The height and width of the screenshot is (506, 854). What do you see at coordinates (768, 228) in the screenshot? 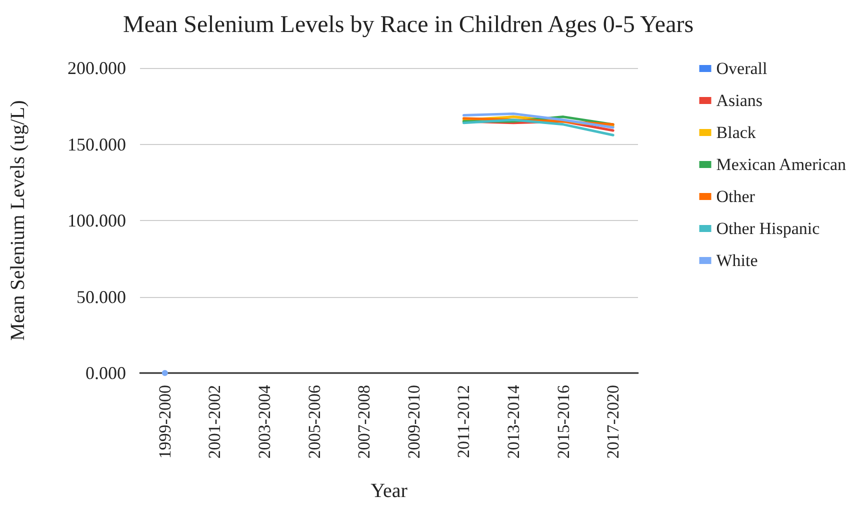
I see `legend-label: Other Hispanic` at bounding box center [768, 228].